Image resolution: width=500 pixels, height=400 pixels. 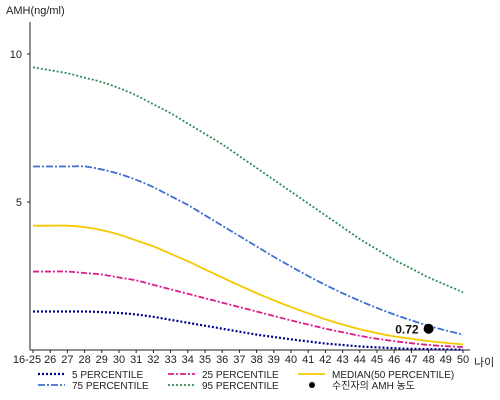 I want to click on x-tick-label: 47, so click(x=411, y=360).